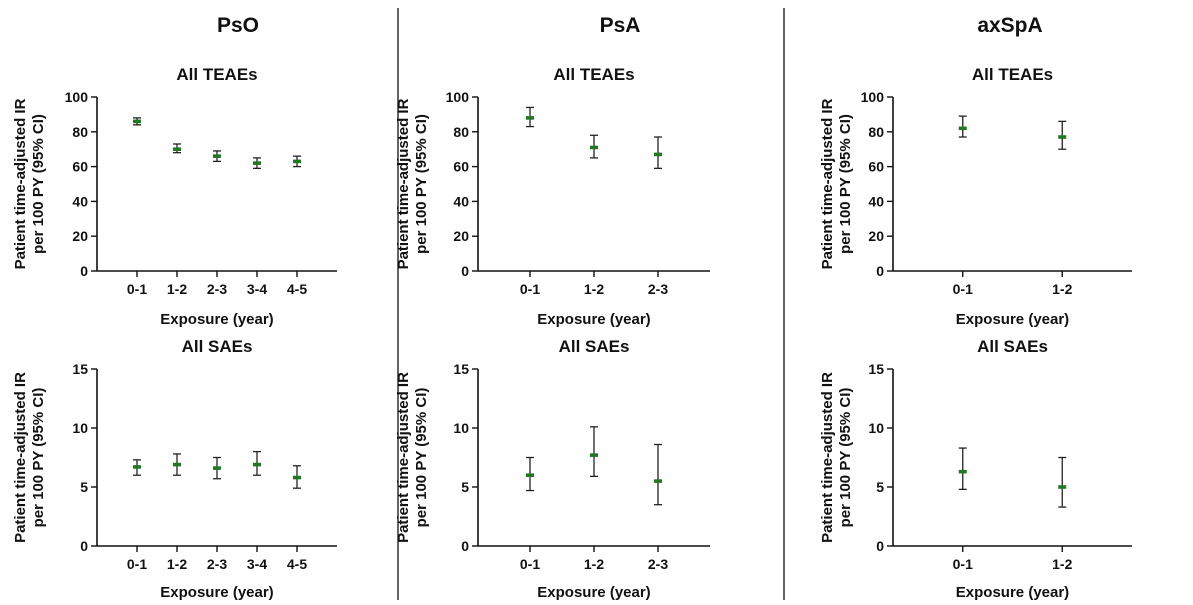  I want to click on column-title: PsO, so click(238, 25).